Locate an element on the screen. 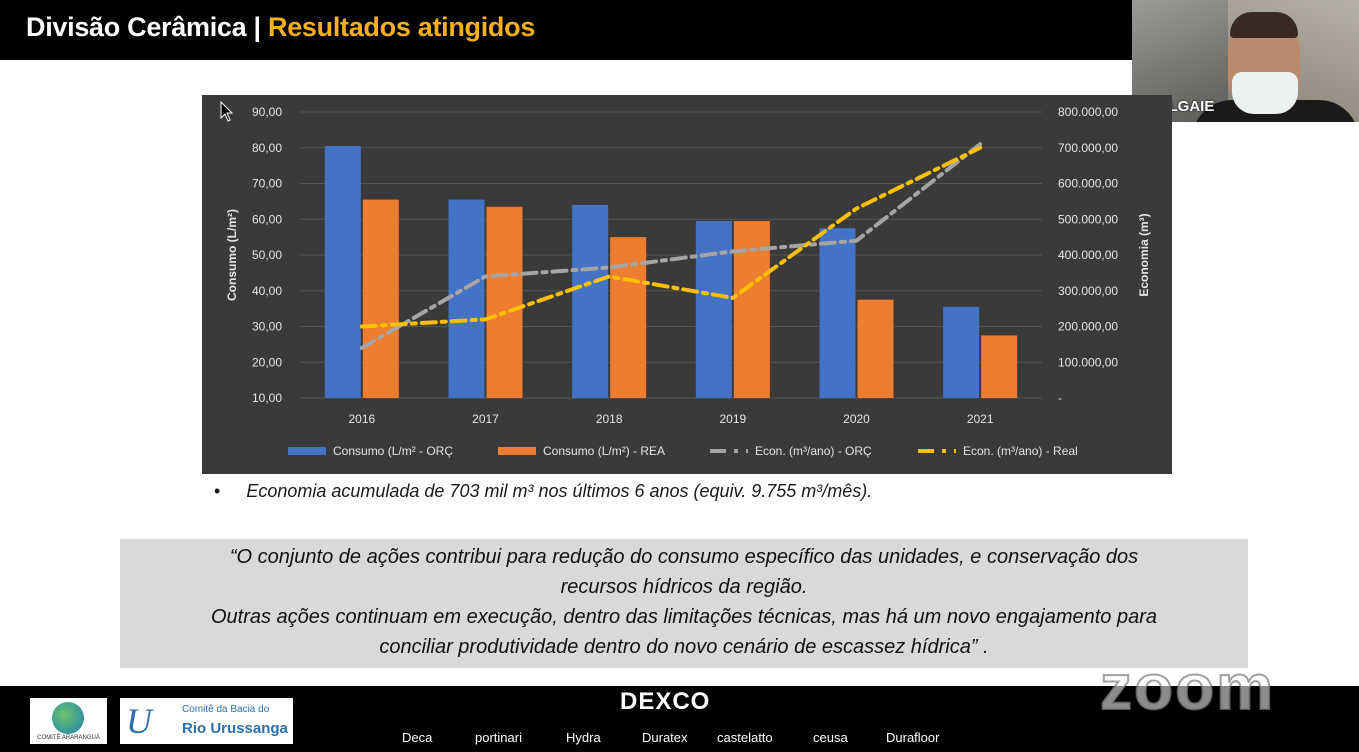  legend-label: Consumo (L/m²) - REA is located at coordinates (604, 451).